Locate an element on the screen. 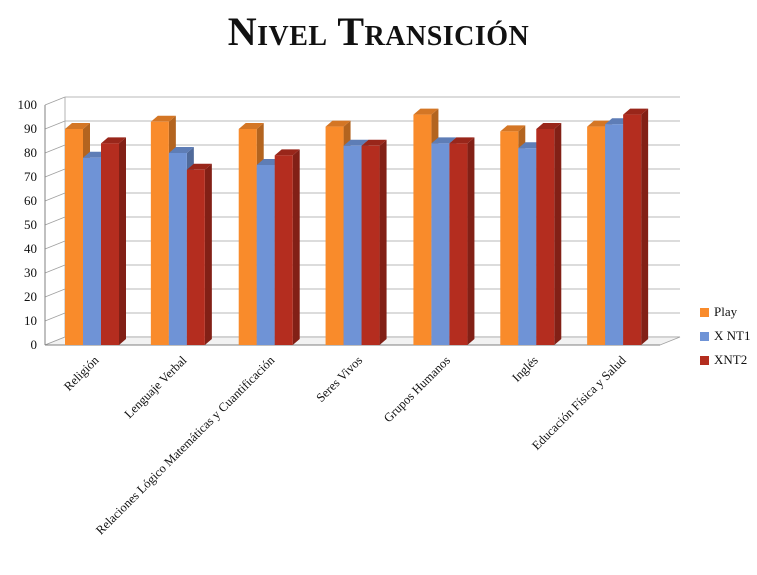 Image resolution: width=757 pixels, height=575 pixels. legend-item: X NT1 is located at coordinates (725, 336).